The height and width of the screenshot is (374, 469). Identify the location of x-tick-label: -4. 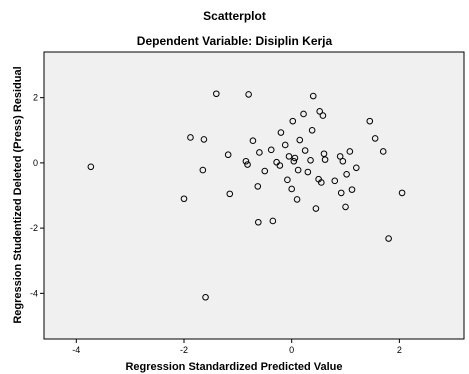
(76, 350).